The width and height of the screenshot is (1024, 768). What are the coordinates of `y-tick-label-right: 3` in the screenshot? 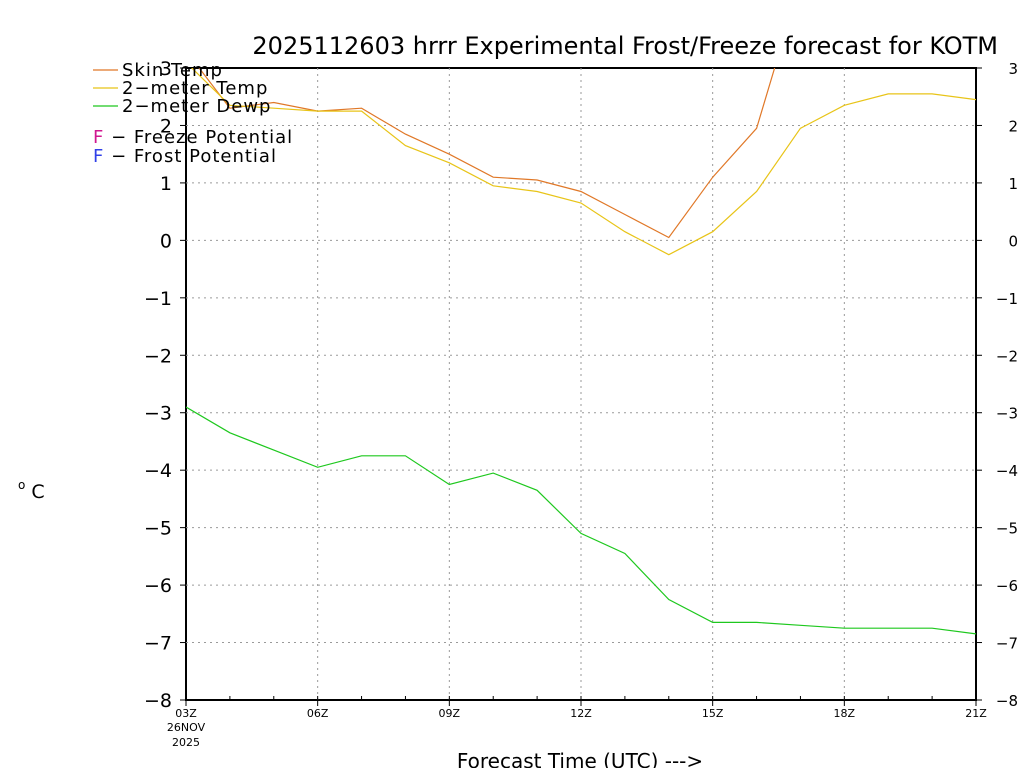 It's located at (1013, 69).